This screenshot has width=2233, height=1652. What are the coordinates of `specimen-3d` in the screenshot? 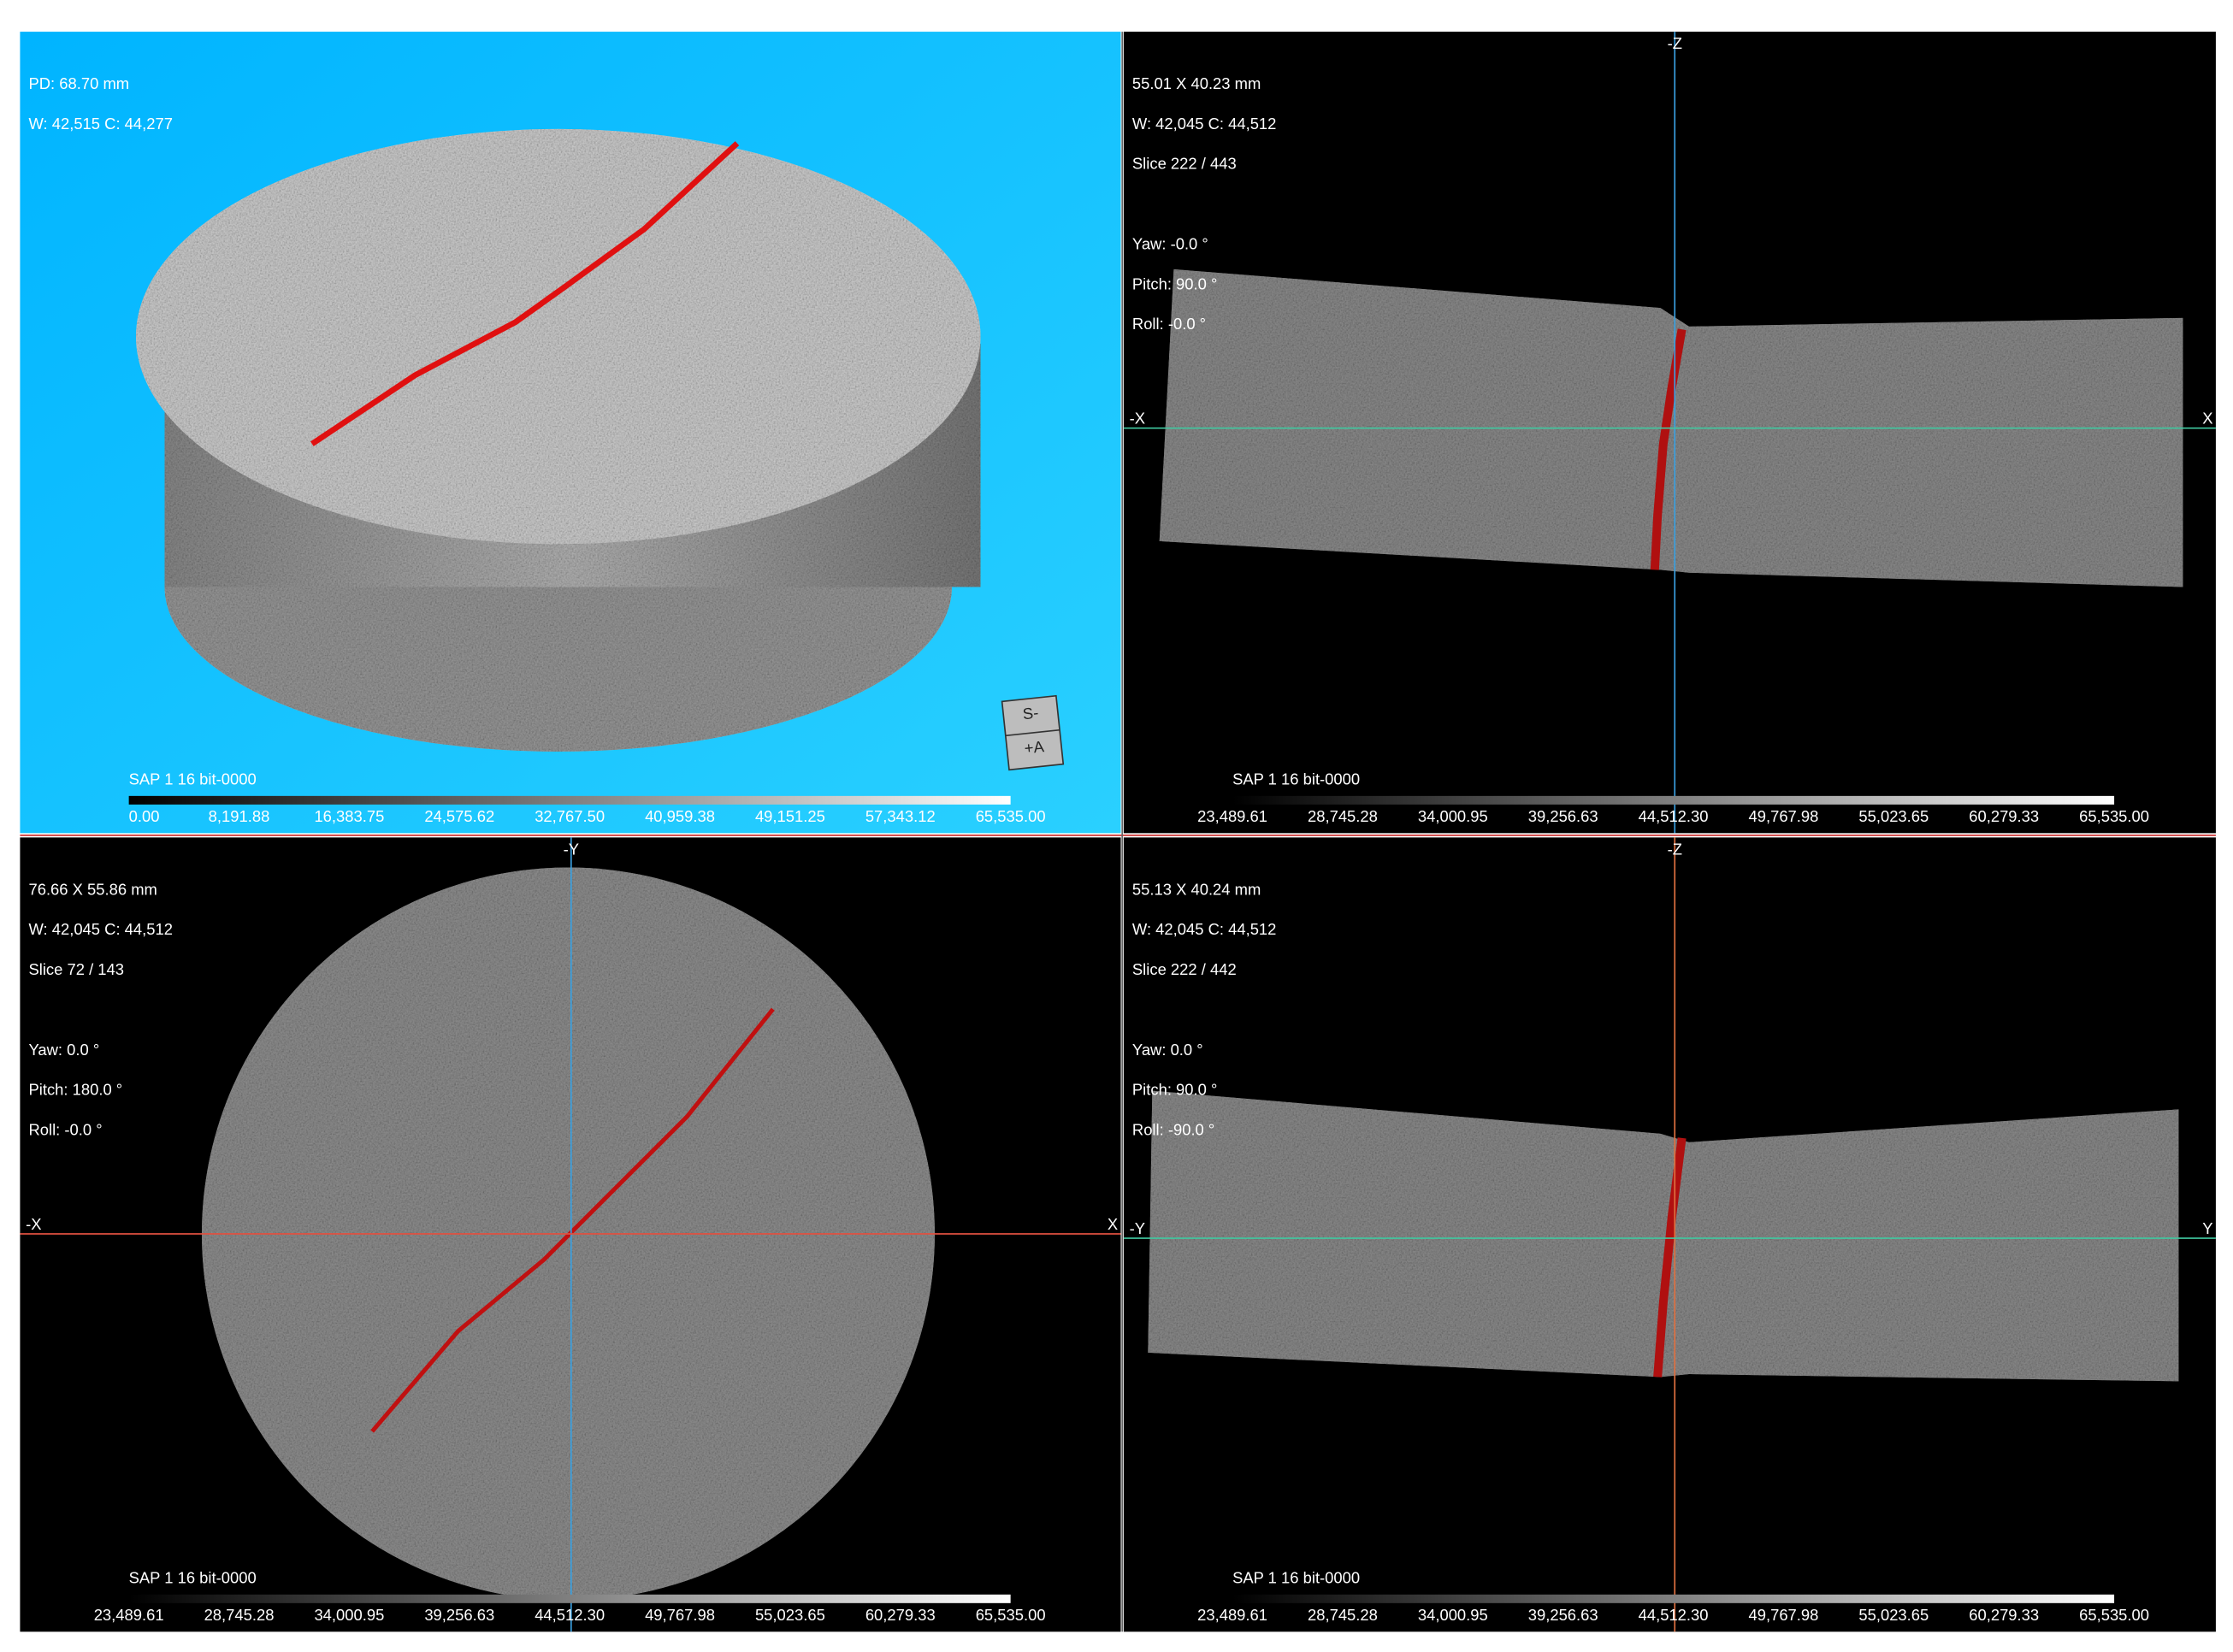 It's located at (558, 440).